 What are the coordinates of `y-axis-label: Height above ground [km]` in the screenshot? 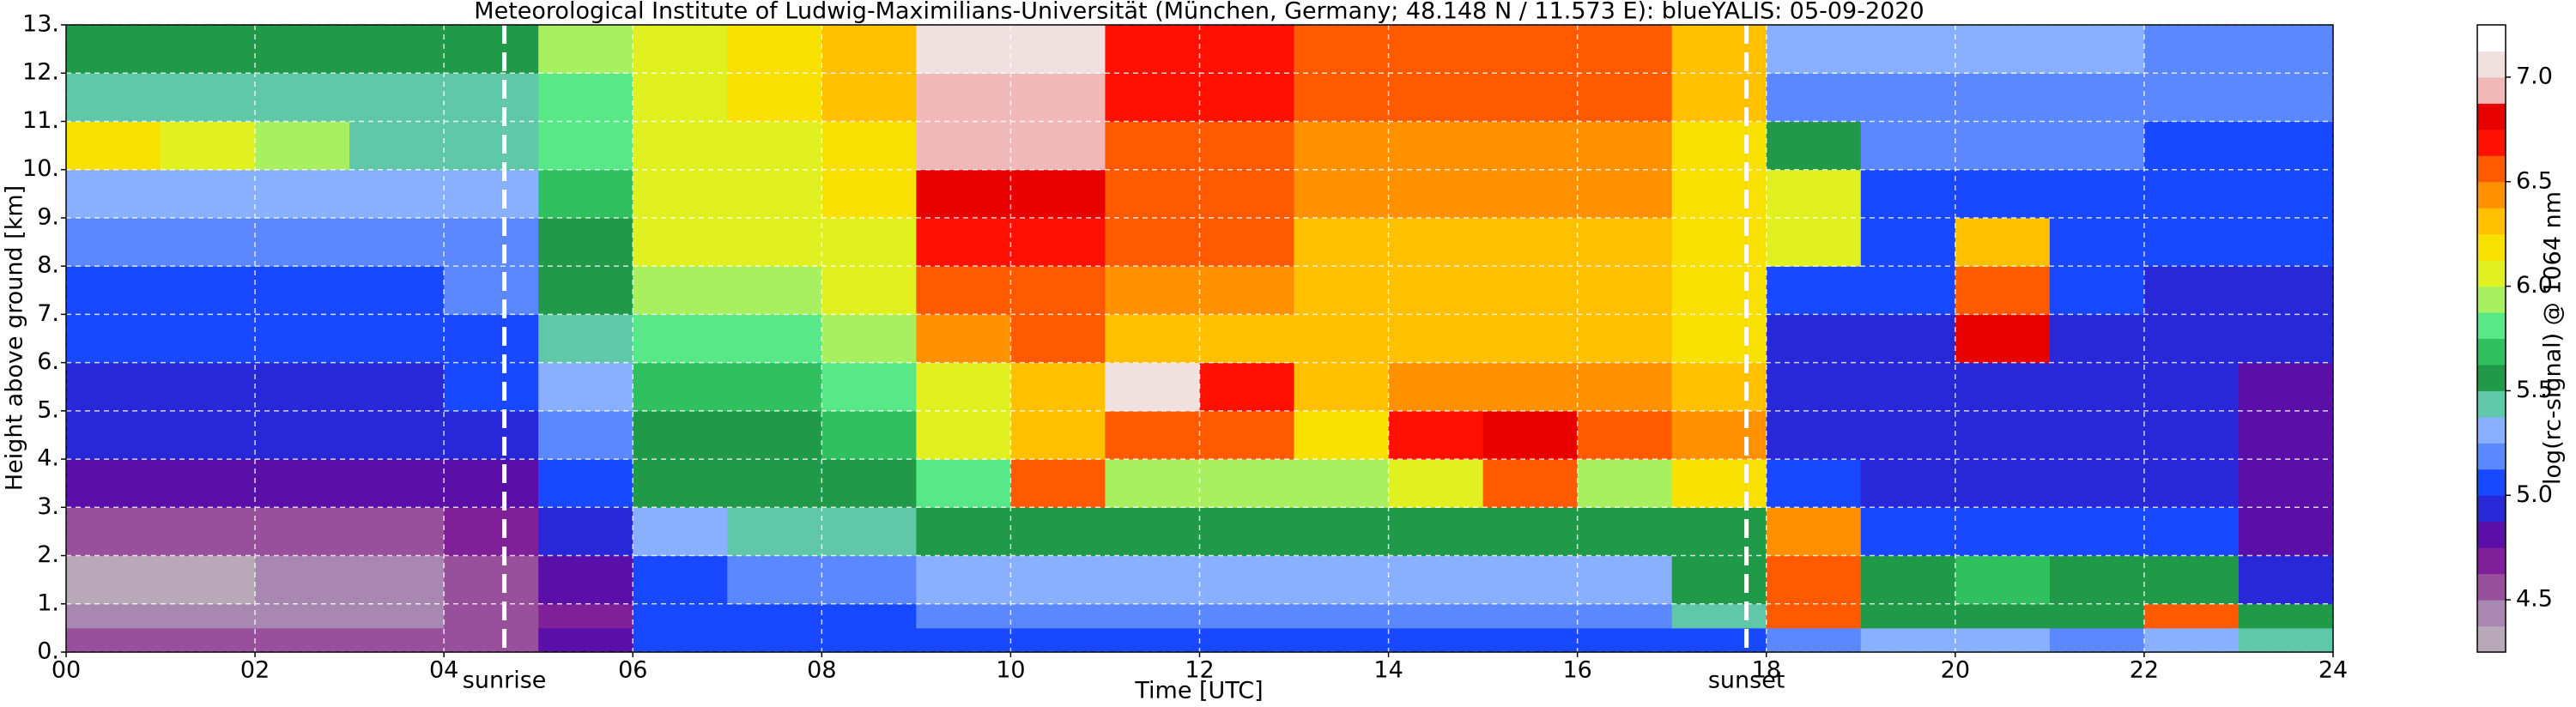 It's located at (15, 338).